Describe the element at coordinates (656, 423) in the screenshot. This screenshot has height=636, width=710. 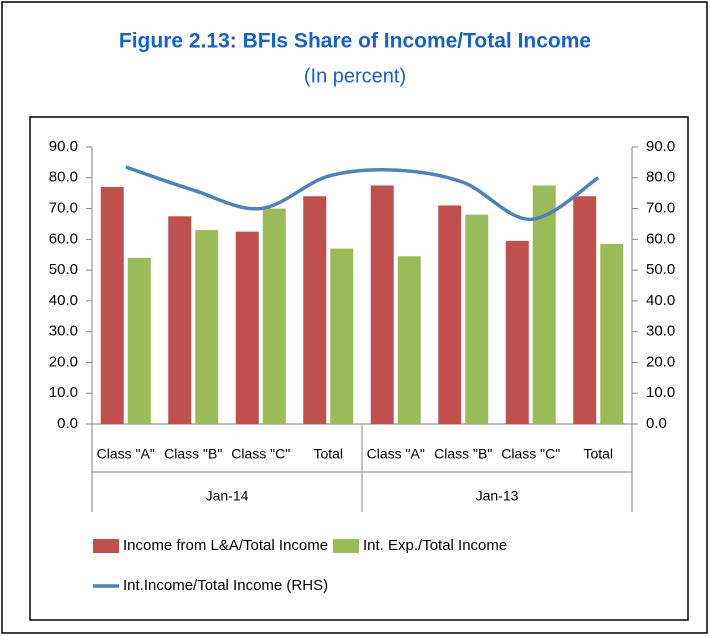
I see `y2-tick-label: 0.0` at that location.